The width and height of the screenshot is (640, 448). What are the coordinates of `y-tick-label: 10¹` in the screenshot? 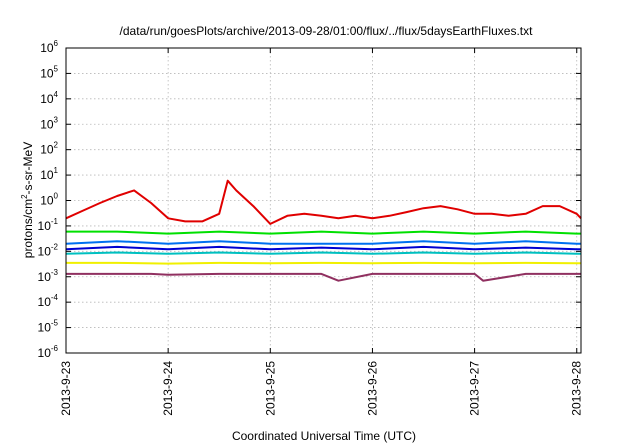 It's located at (49, 174).